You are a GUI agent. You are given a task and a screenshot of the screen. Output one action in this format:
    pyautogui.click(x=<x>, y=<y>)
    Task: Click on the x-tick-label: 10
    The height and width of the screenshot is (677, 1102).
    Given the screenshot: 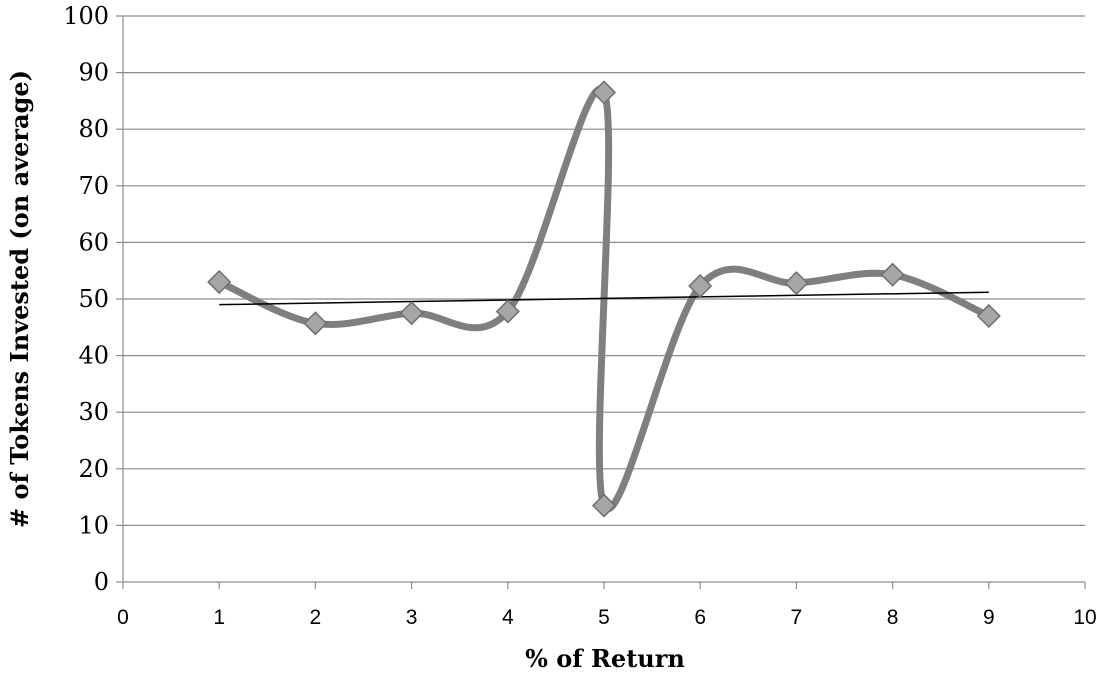 What is the action you would take?
    pyautogui.click(x=1084, y=617)
    